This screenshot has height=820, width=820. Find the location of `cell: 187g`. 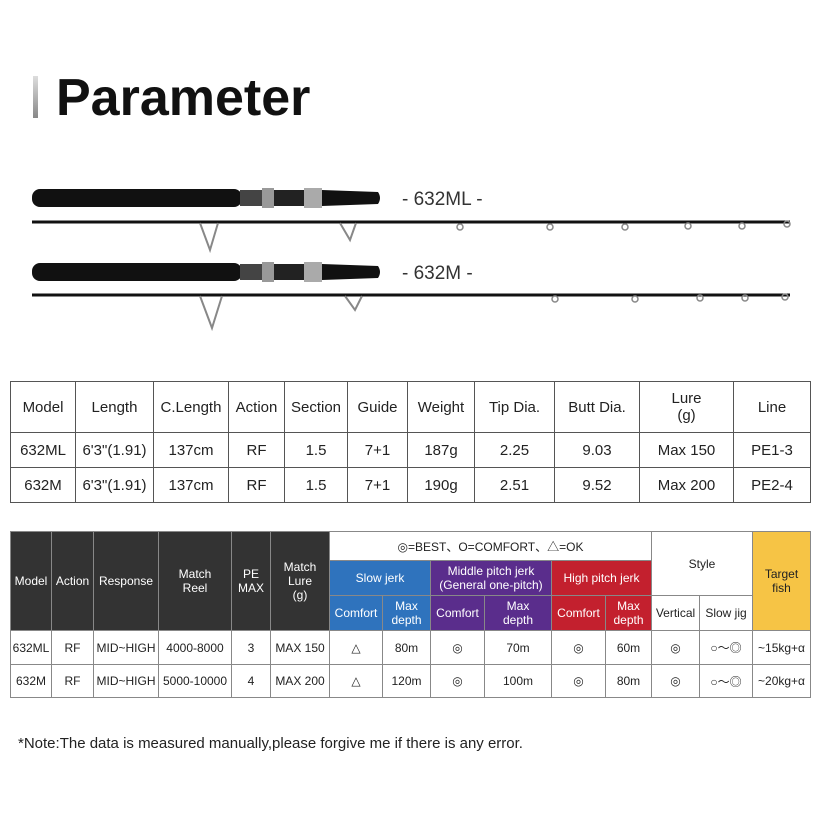

cell: 187g is located at coordinates (441, 450).